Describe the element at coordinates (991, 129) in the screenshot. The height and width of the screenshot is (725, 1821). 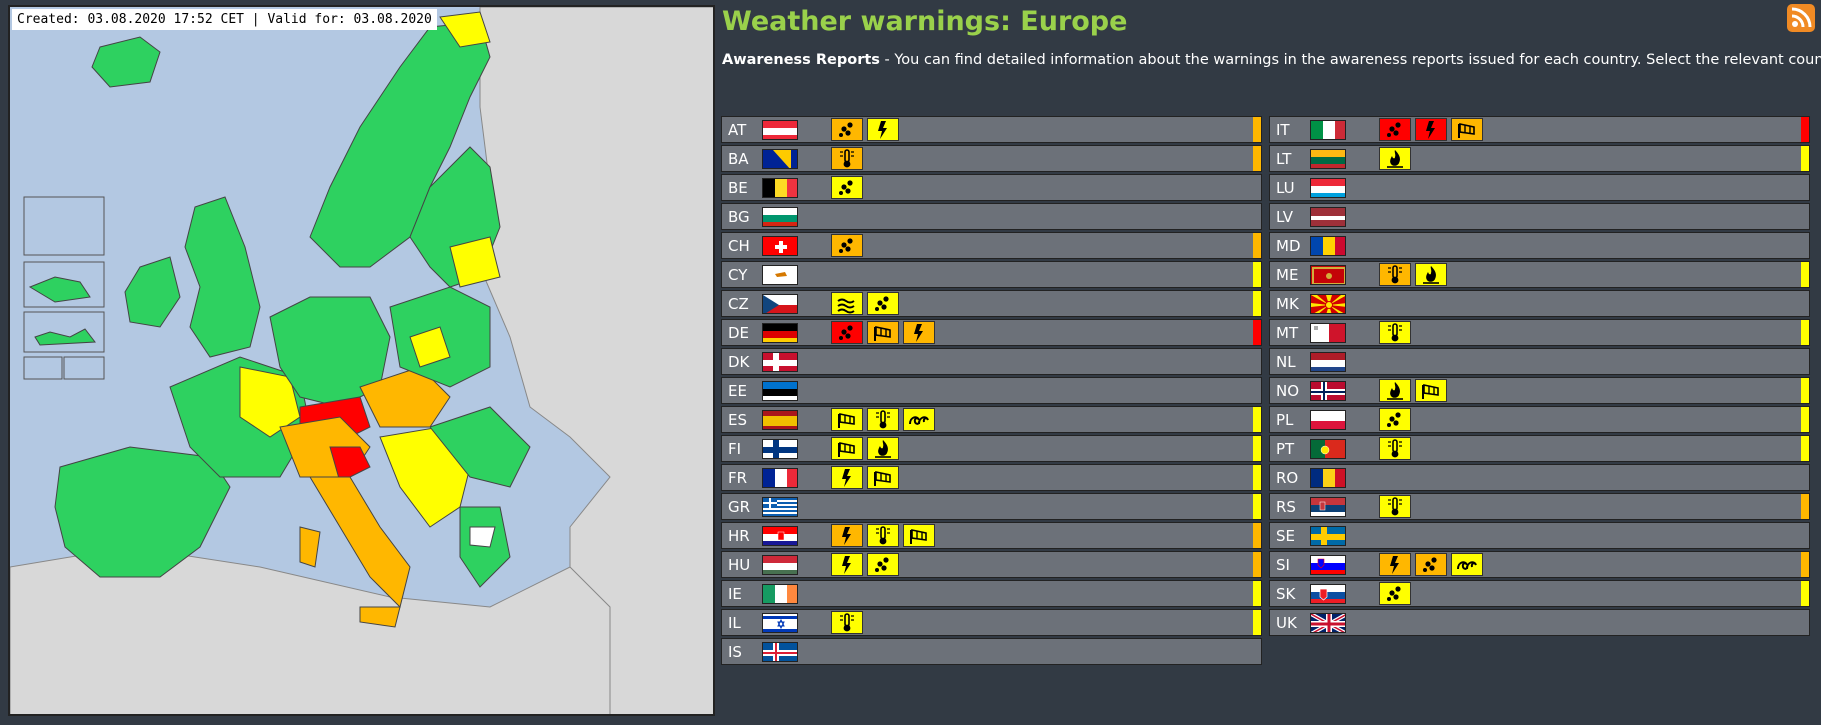
I see `country-row-at: AT` at that location.